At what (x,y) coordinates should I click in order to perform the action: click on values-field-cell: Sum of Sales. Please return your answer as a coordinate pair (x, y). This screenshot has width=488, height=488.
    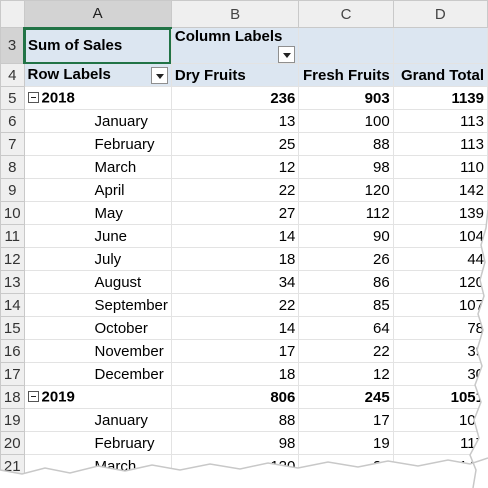
    Looking at the image, I should click on (97, 45).